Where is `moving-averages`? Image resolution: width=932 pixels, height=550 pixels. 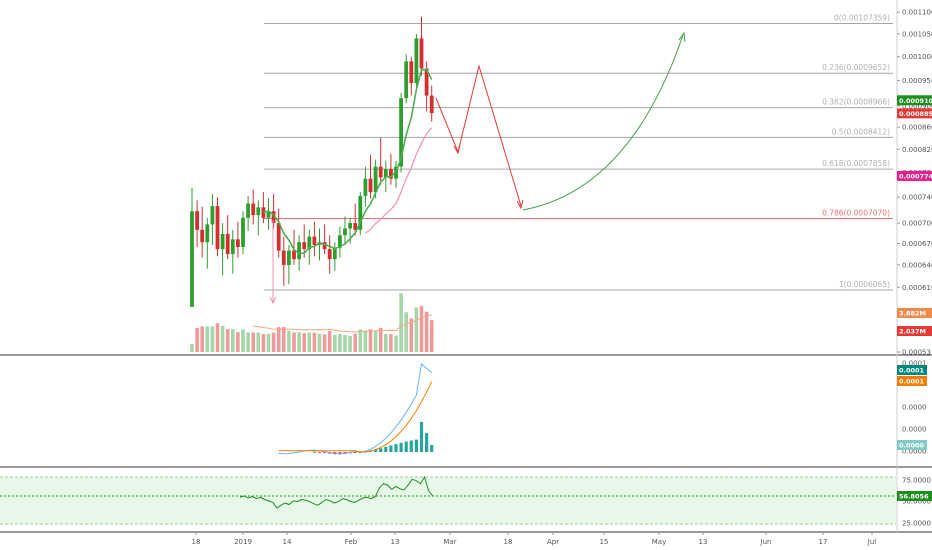 moving-averages is located at coordinates (348, 161).